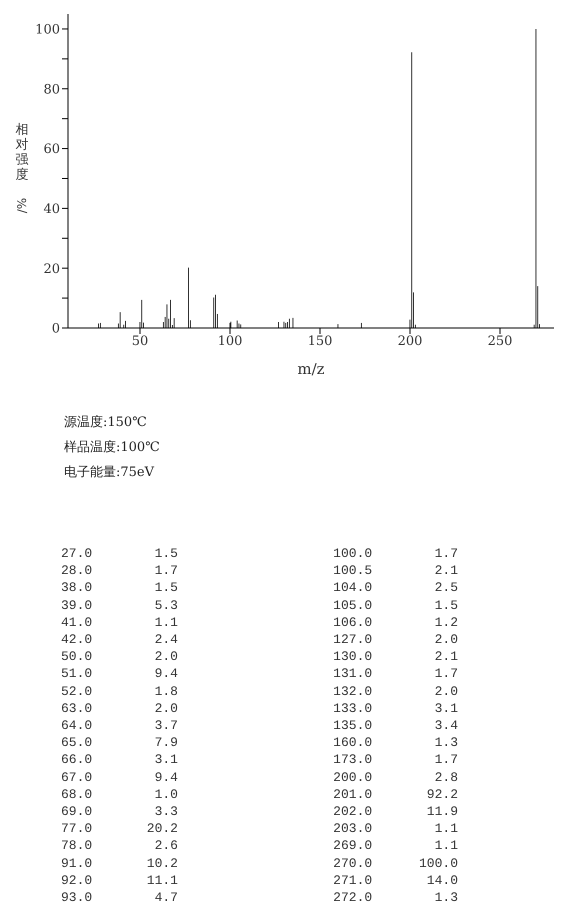 The image size is (570, 905). Describe the element at coordinates (119, 795) in the screenshot. I see `text: 68.0 1.0` at that location.